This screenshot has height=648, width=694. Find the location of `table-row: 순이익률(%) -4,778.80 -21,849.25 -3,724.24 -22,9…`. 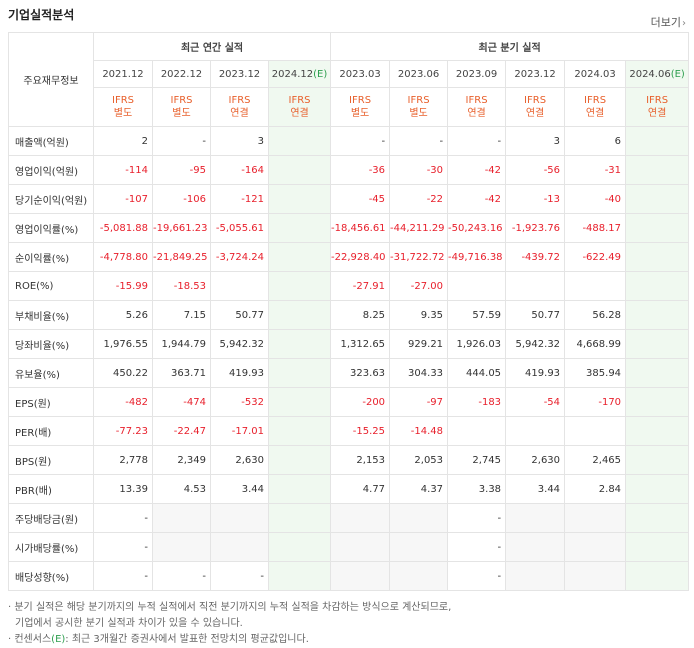

table-row: 순이익률(%) -4,778.80 -21,849.25 -3,724.24 -22,9… is located at coordinates (349, 257).